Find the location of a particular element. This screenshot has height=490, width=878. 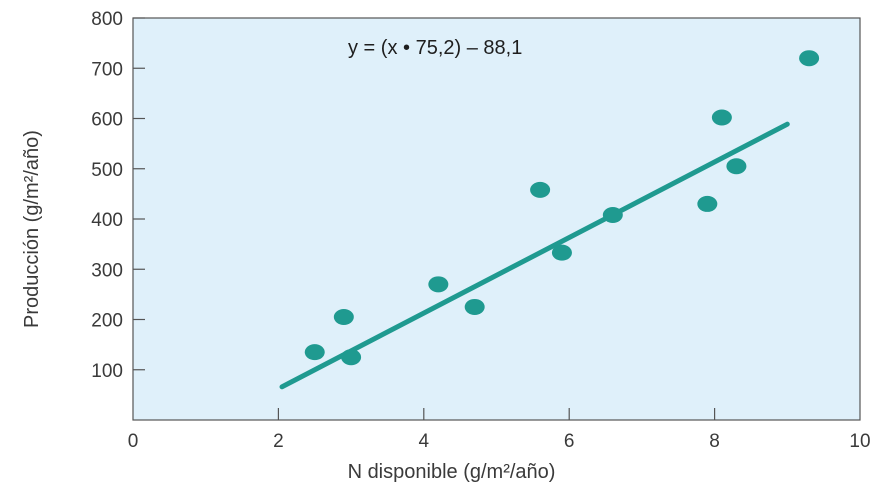

x-axis-label: N disponible (g/m²/año) is located at coordinates (452, 472).